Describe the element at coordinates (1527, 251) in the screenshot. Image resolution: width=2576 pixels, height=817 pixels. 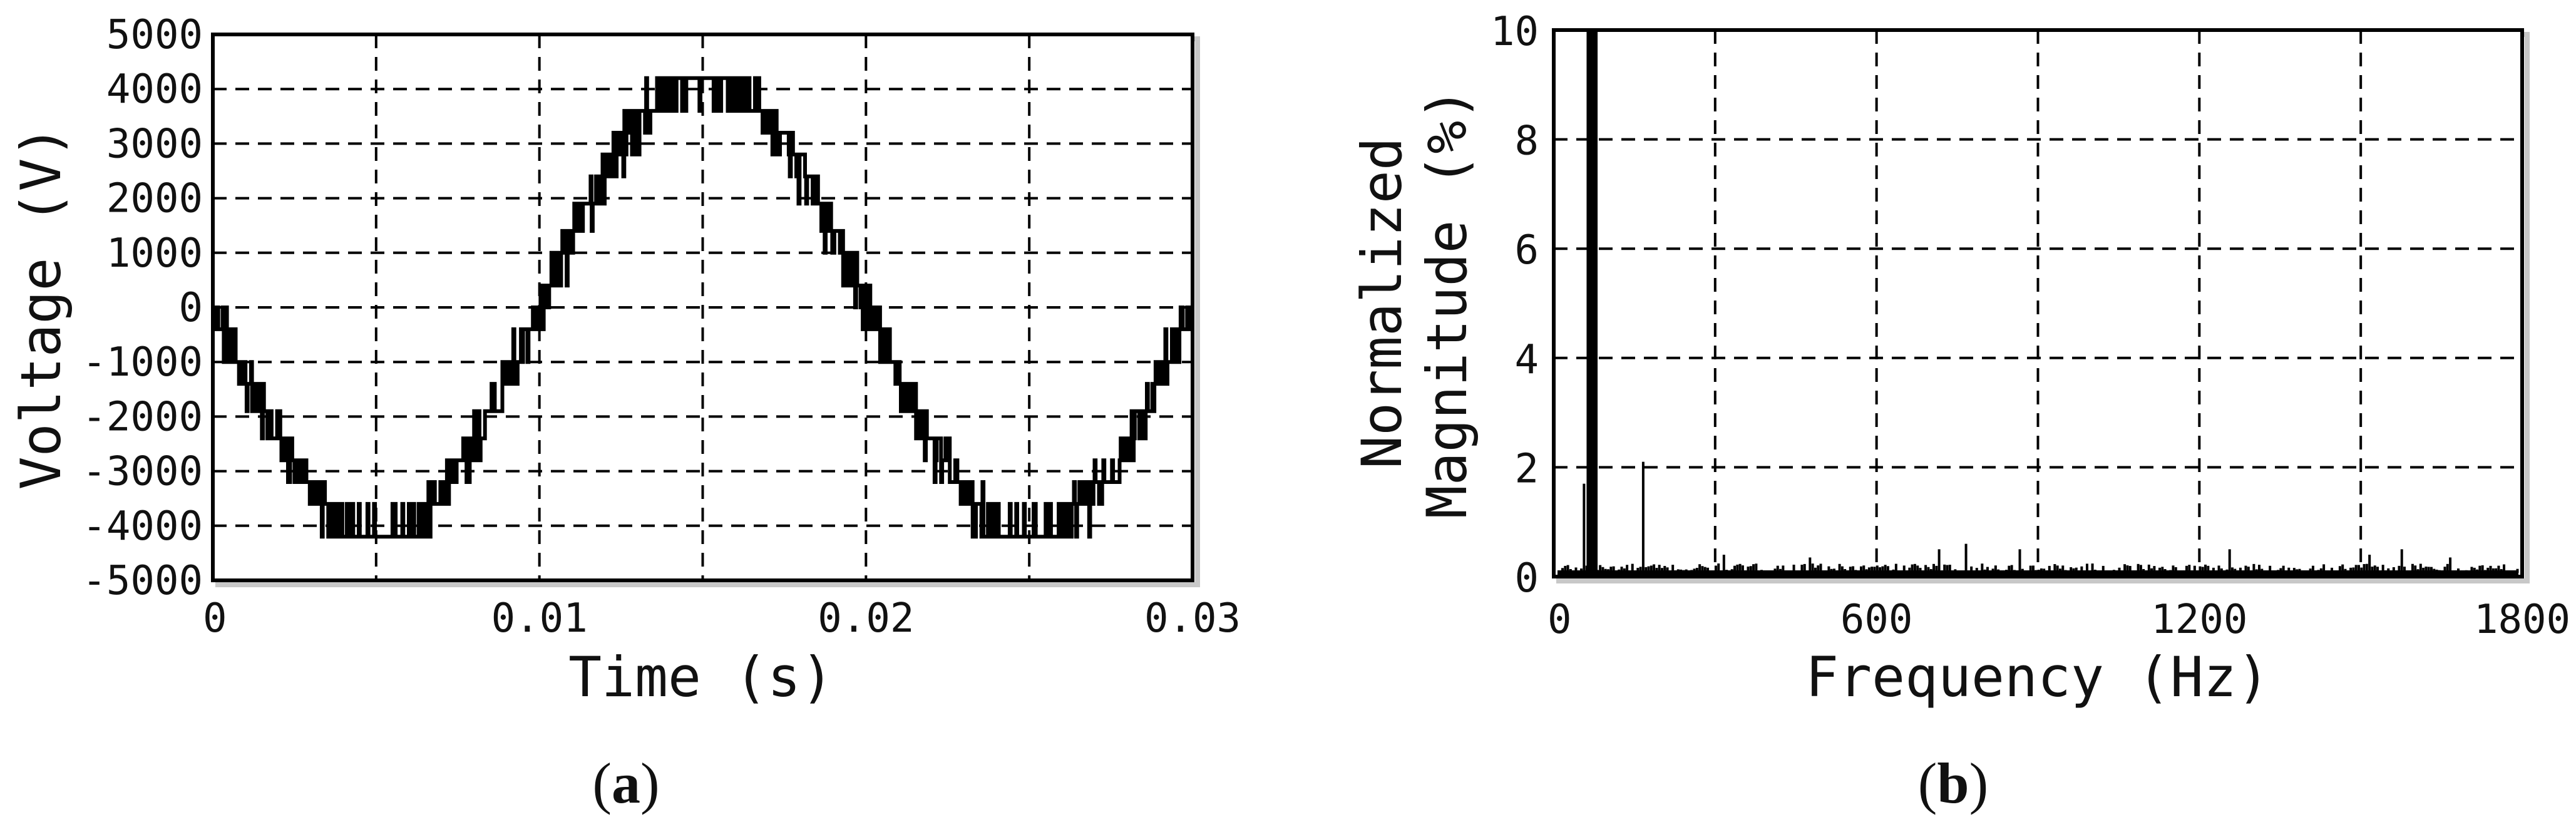
I see `chart-b-y-tick-label: 6` at that location.